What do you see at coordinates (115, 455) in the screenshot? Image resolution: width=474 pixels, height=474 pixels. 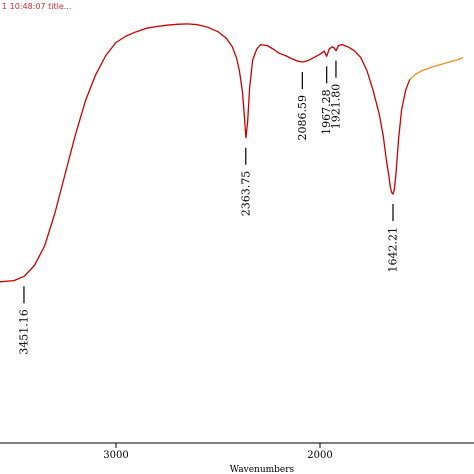 I see `x-tick-label: 3000` at bounding box center [115, 455].